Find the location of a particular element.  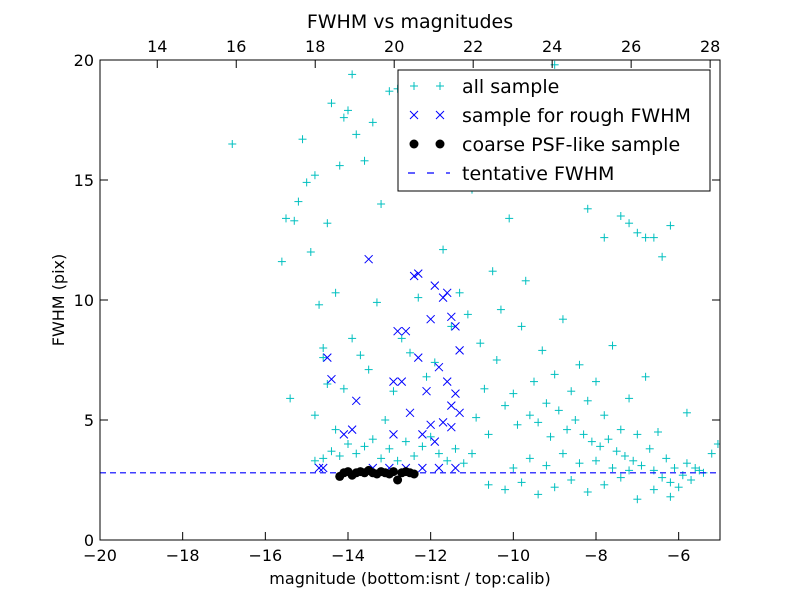

series-psf-like is located at coordinates (377, 475).